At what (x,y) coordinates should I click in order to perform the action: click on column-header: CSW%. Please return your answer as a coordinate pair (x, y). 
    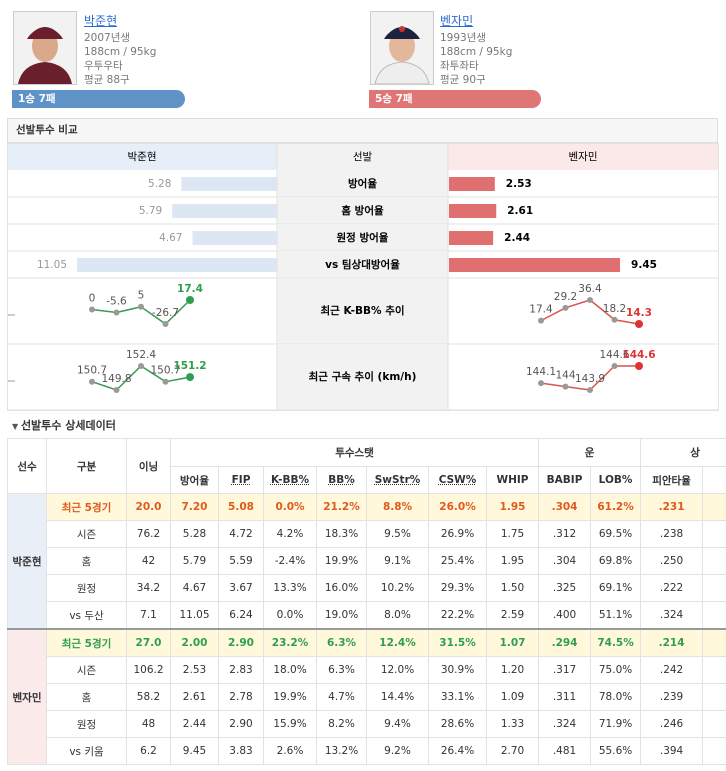
    Looking at the image, I should click on (457, 480).